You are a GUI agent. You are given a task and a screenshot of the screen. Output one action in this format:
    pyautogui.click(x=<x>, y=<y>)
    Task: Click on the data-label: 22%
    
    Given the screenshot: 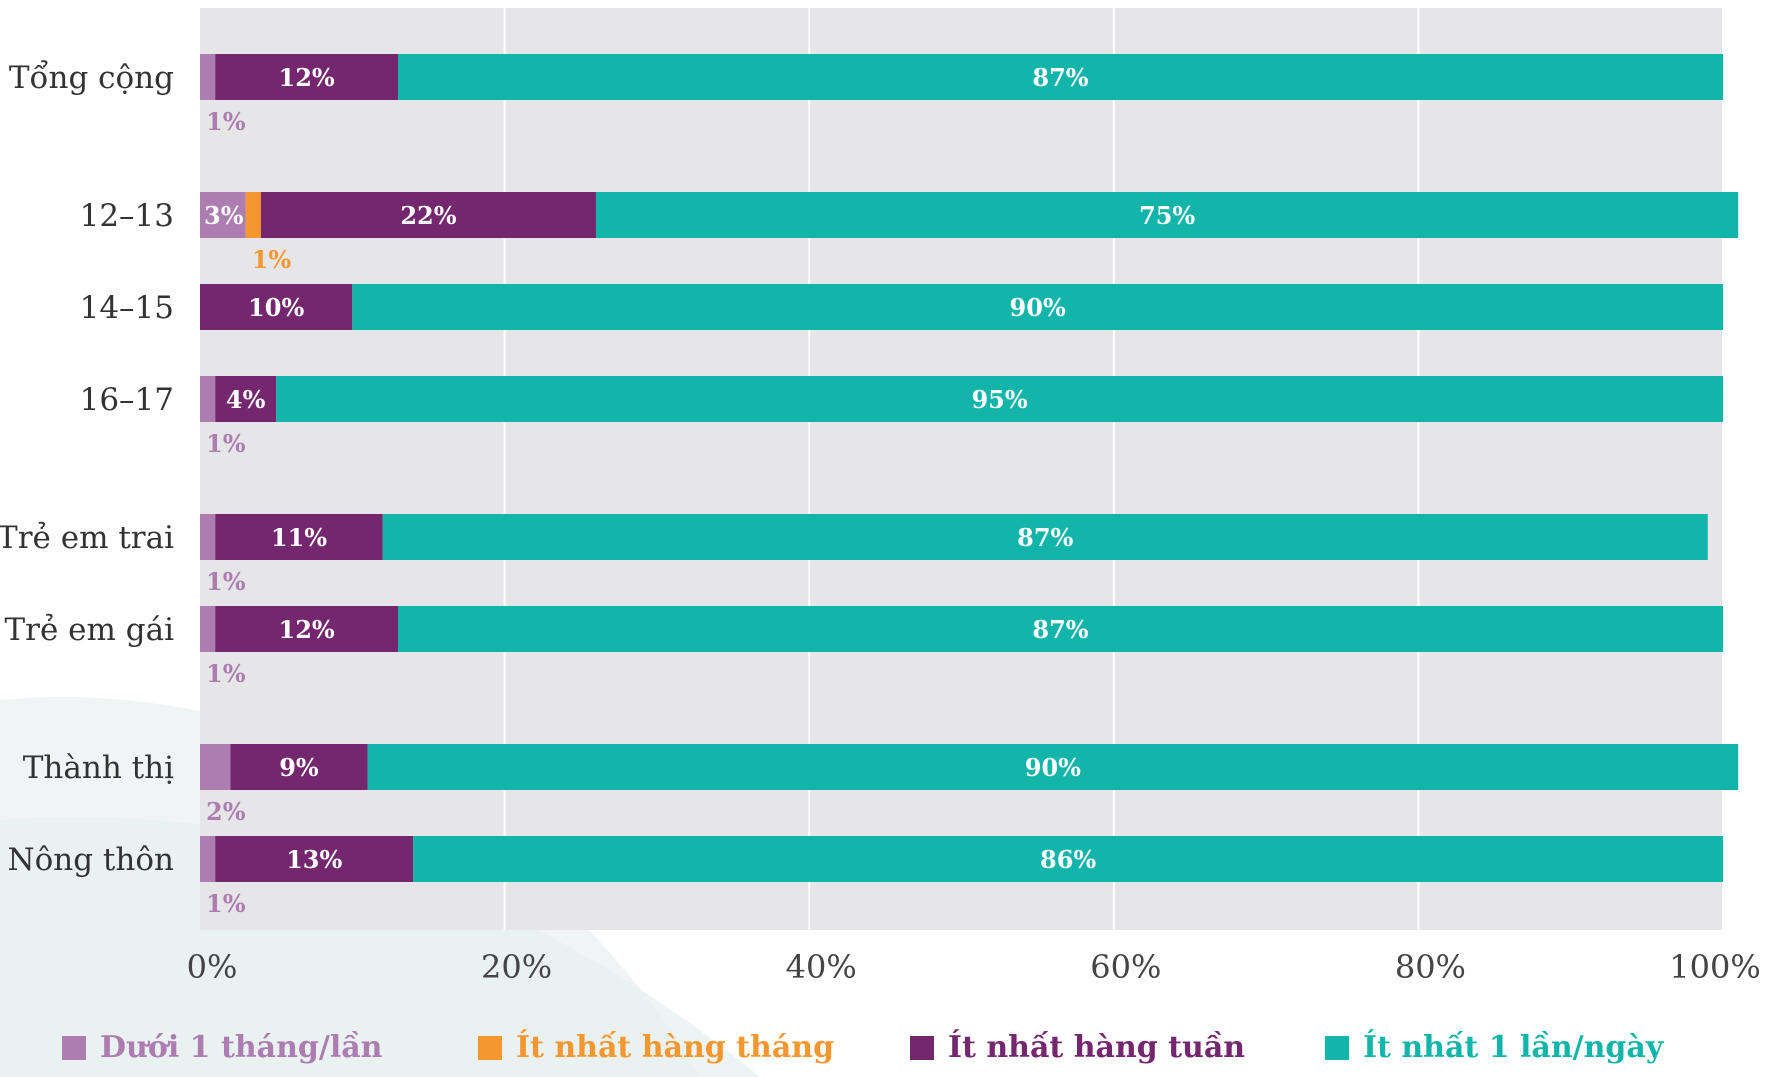 What is the action you would take?
    pyautogui.click(x=428, y=215)
    